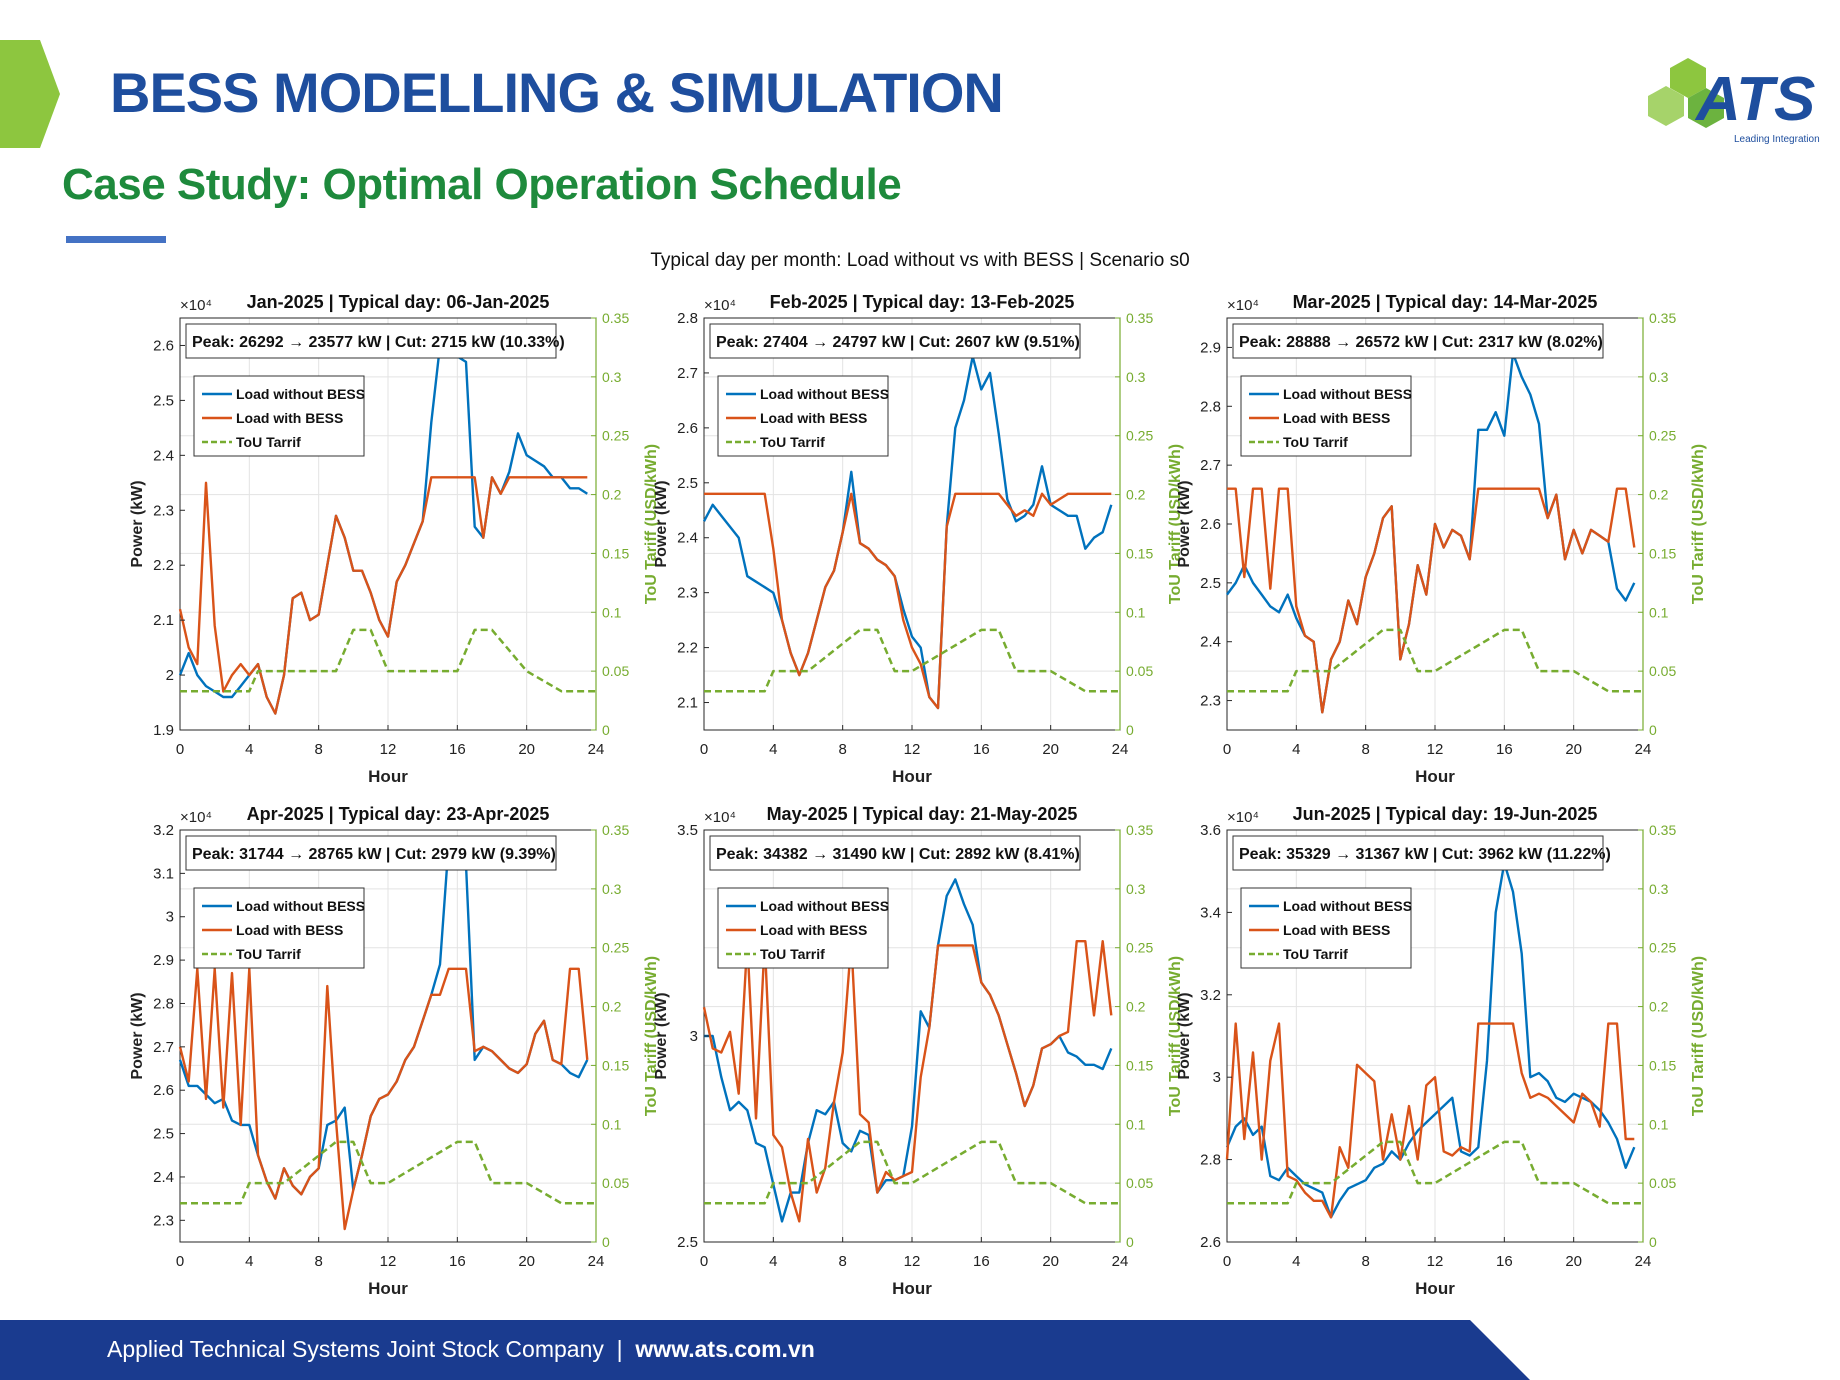 This screenshot has height=1380, width=1840. Describe the element at coordinates (1315, 954) in the screenshot. I see `legend-label-3: ToU Tarrif` at that location.